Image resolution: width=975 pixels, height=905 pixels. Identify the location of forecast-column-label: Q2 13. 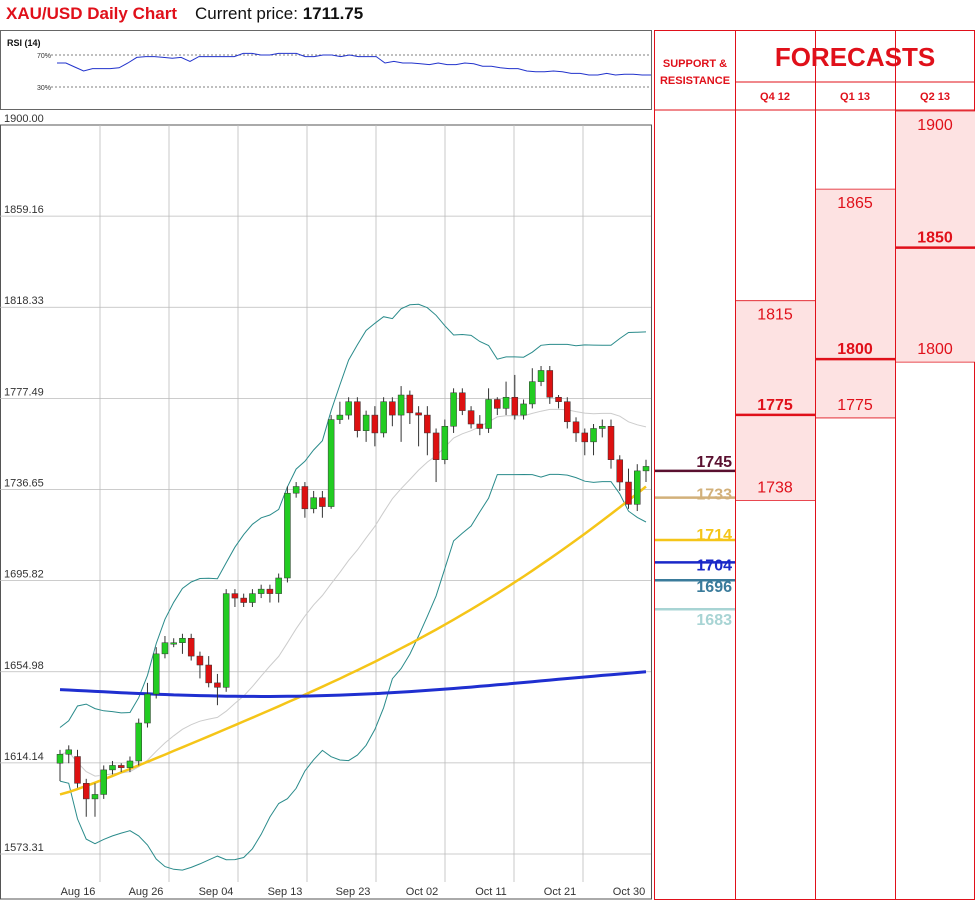
(935, 97).